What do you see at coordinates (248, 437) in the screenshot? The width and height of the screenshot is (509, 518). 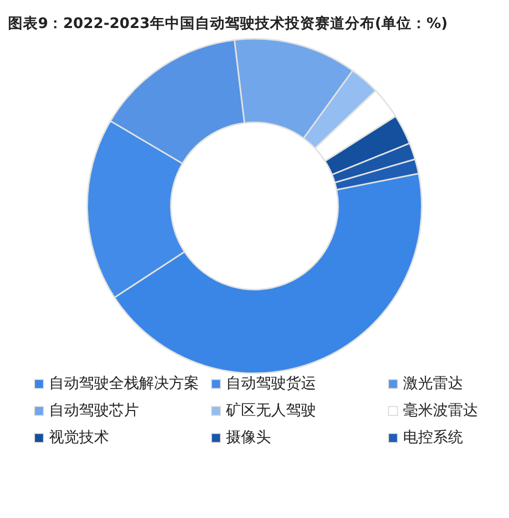 I see `legend-label: 摄像头` at bounding box center [248, 437].